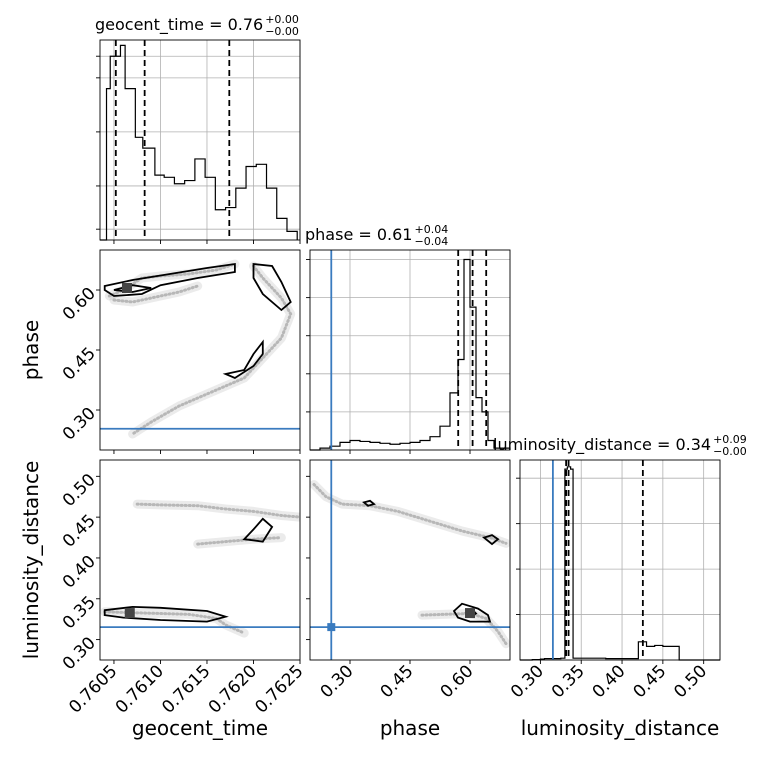 Image resolution: width=760 pixels, height=760 pixels. Describe the element at coordinates (233, 689) in the screenshot. I see `x-tick-label: 0.7620` at that location.